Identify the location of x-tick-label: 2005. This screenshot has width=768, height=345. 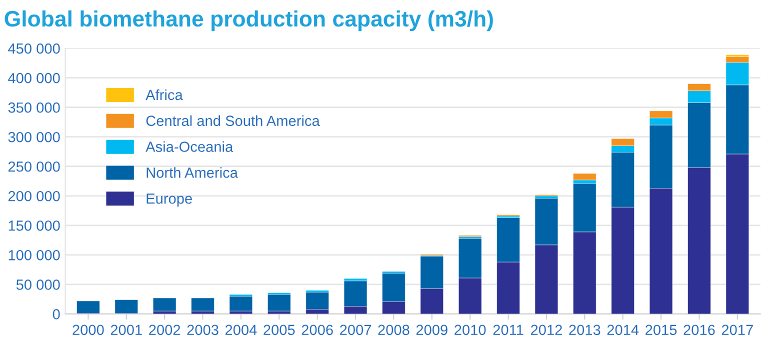
(279, 330).